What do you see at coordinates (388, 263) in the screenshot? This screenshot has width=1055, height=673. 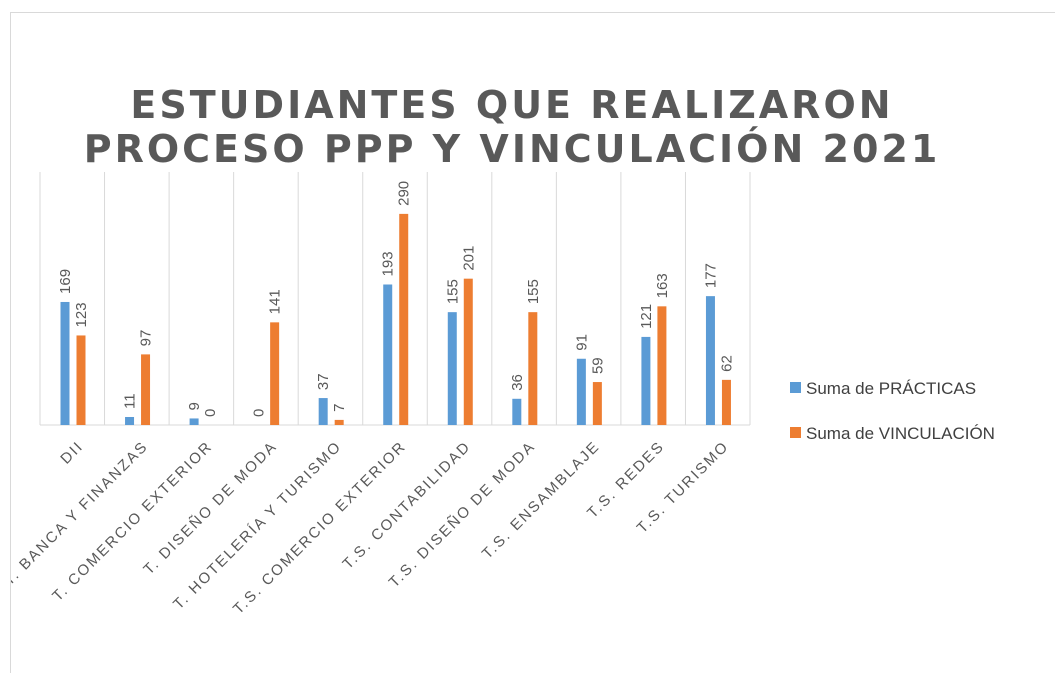 I see `value-label: 193` at bounding box center [388, 263].